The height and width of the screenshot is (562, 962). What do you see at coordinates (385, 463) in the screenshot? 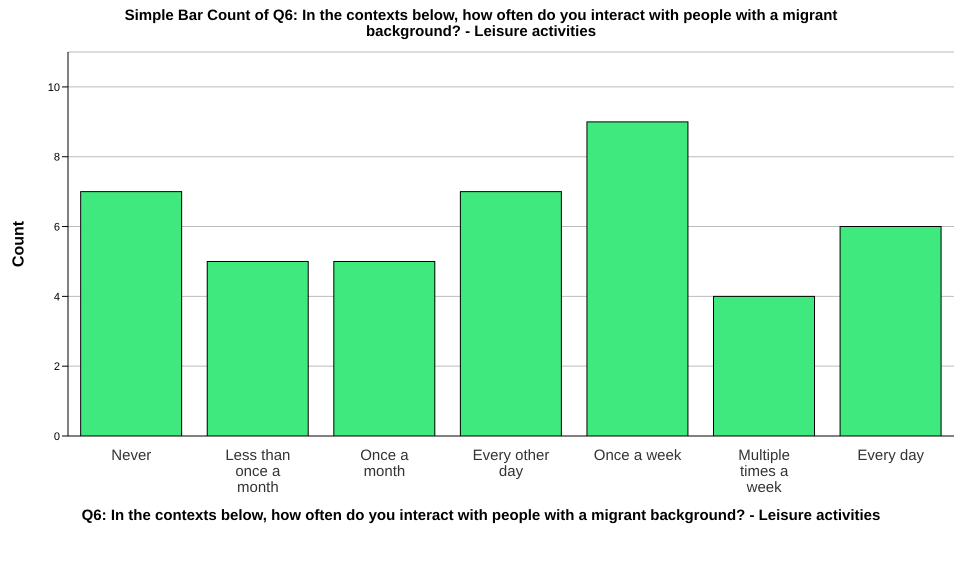
I see `x-tick-label: Once a month` at bounding box center [385, 463].